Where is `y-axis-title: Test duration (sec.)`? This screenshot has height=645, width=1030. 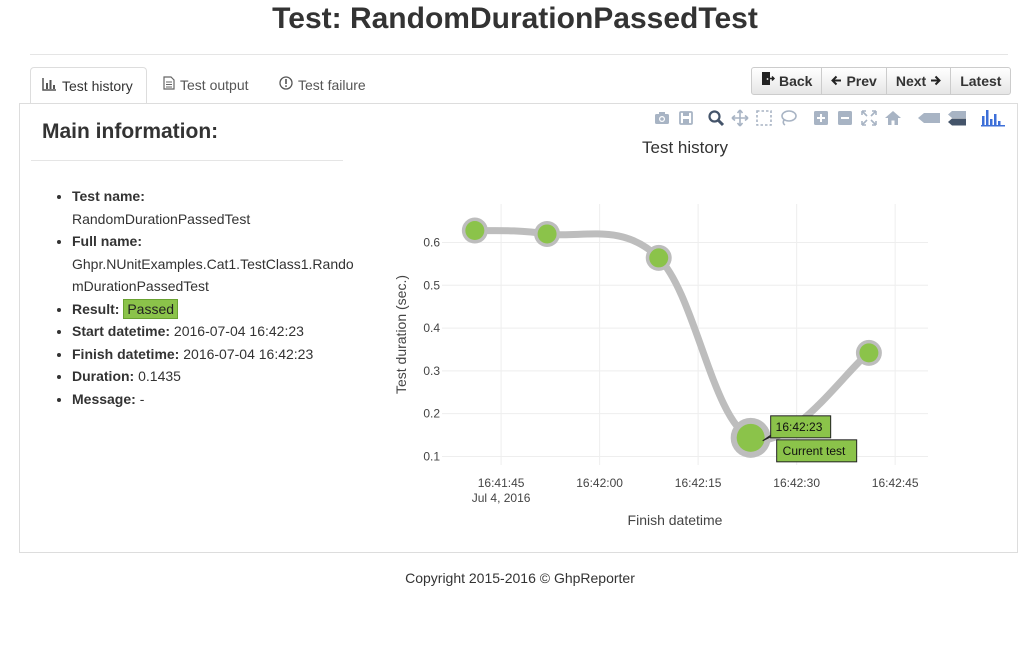 y-axis-title: Test duration (sec.) is located at coordinates (401, 334).